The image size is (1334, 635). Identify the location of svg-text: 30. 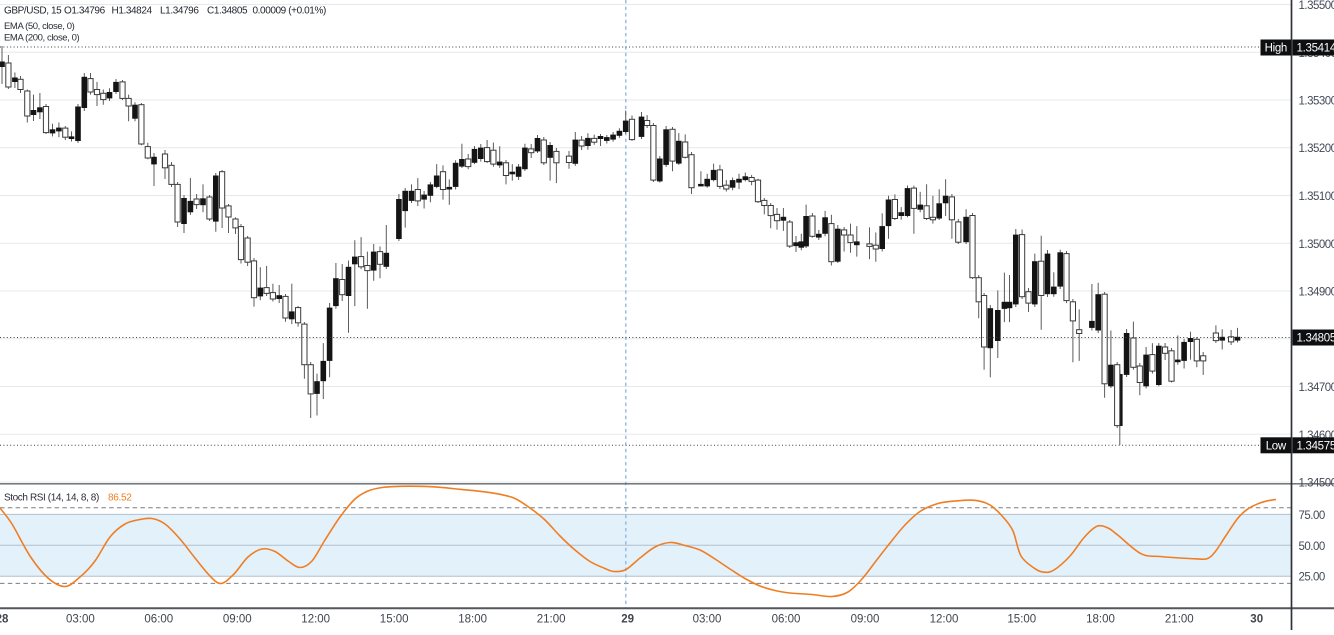
(1256, 620).